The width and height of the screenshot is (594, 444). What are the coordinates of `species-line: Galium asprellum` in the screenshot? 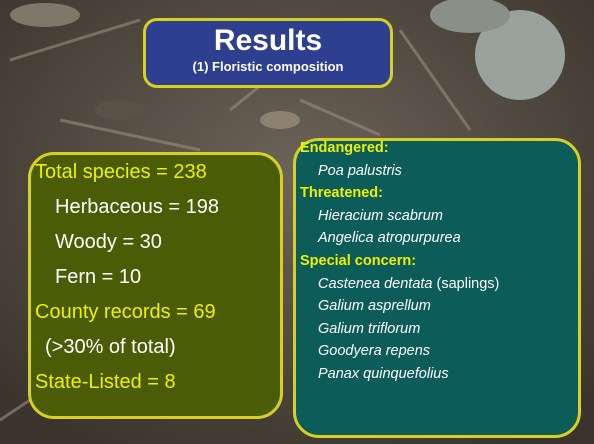 It's located at (374, 306).